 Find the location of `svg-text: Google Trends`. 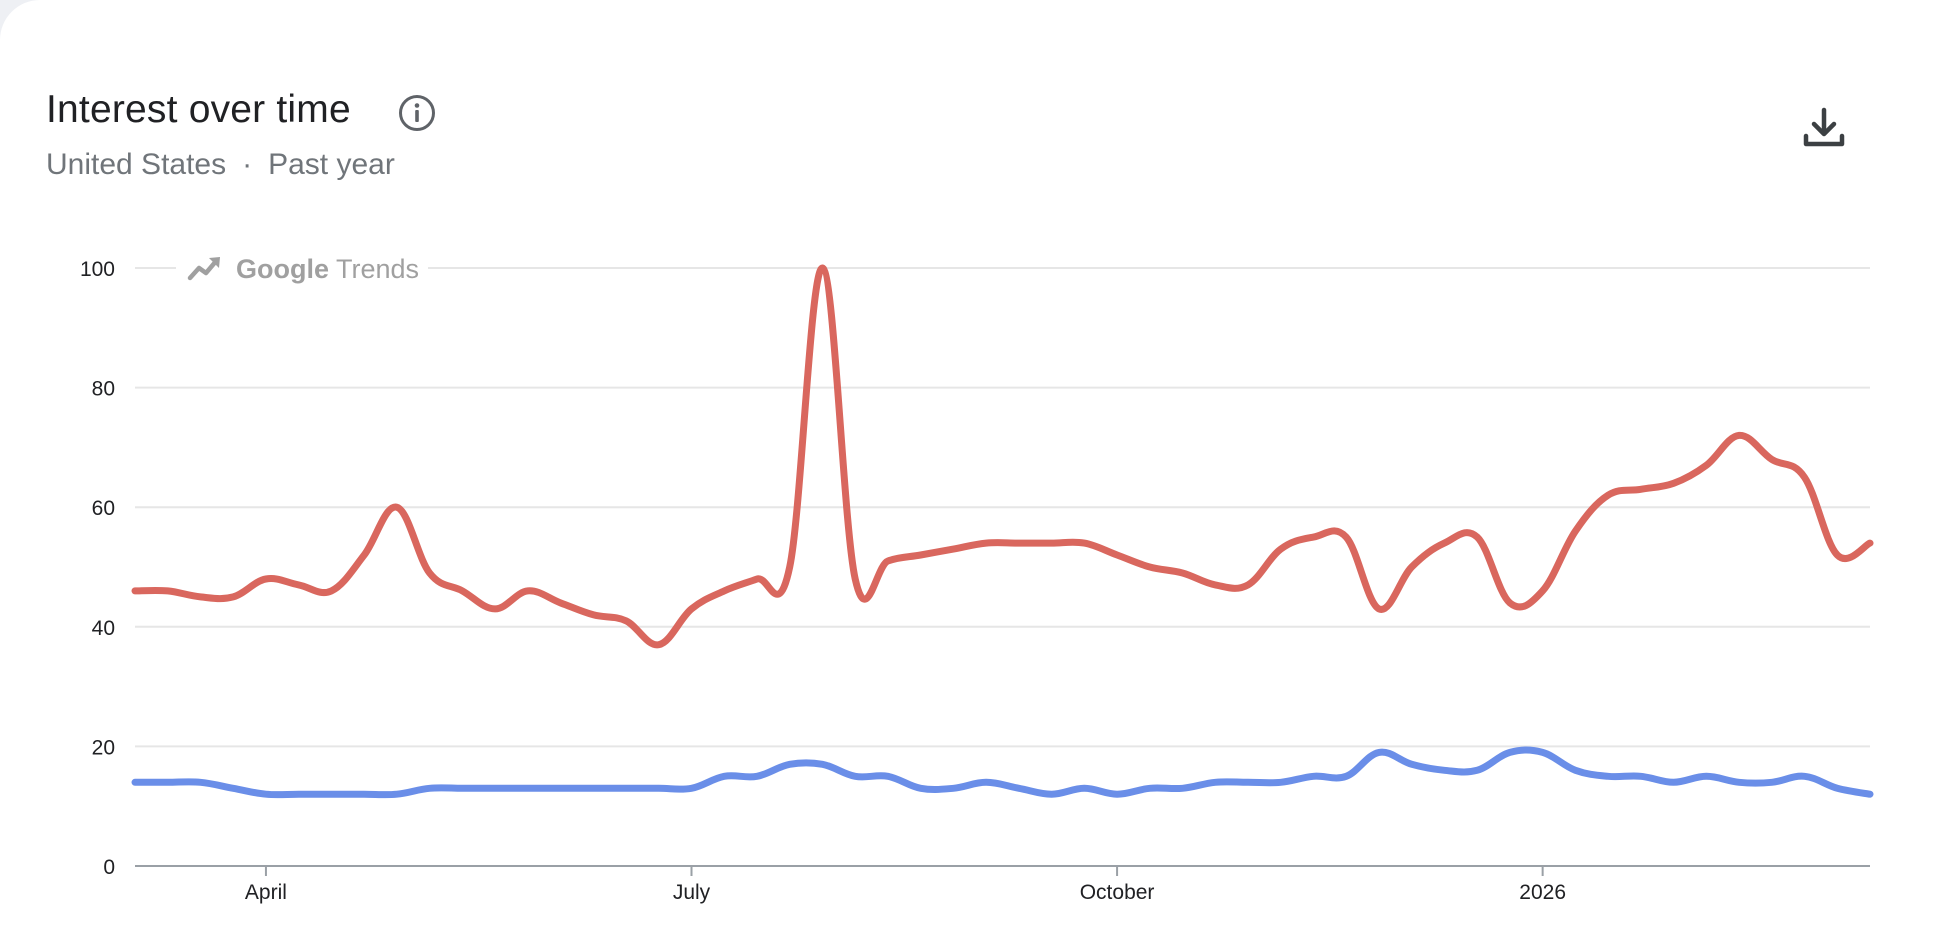

svg-text: Google Trends is located at coordinates (327, 269).